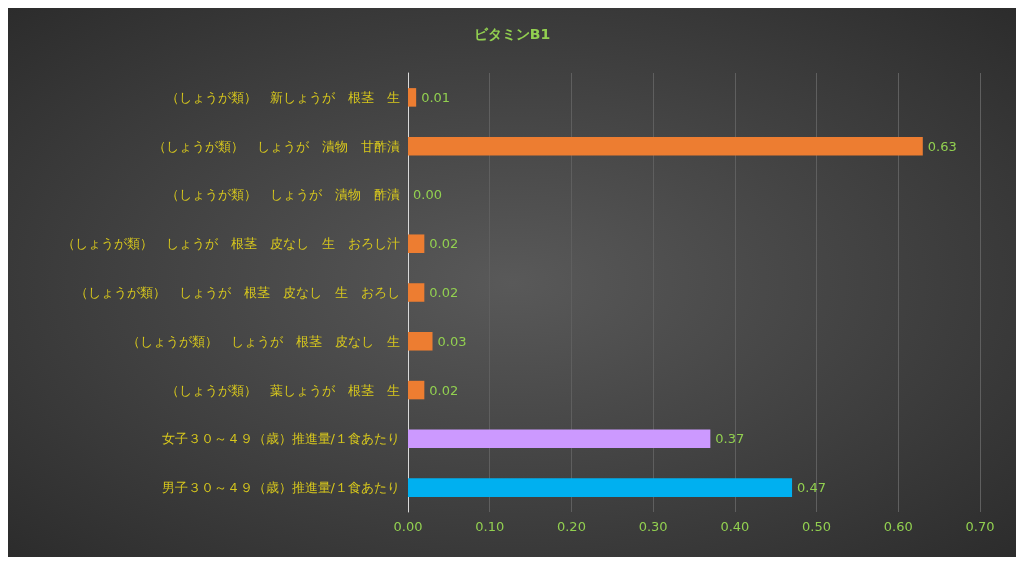 The image size is (1024, 565). What do you see at coordinates (980, 526) in the screenshot?
I see `x-tick-label: 0.70` at bounding box center [980, 526].